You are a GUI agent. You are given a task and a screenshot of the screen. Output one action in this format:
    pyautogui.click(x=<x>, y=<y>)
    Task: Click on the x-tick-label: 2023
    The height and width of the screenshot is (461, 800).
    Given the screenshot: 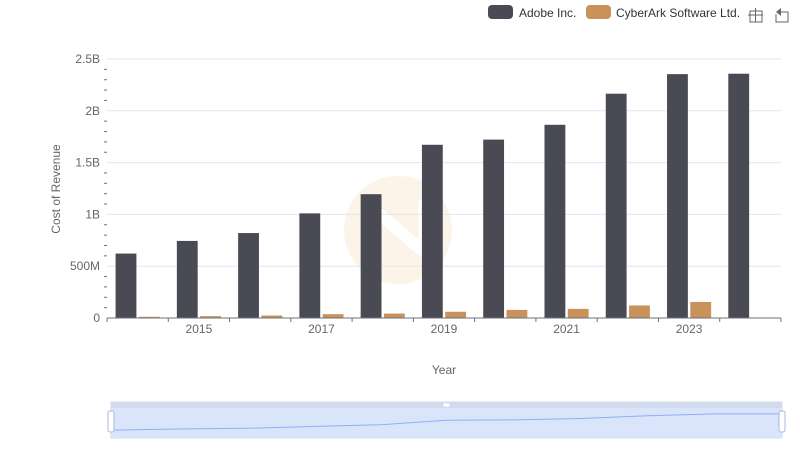 What is the action you would take?
    pyautogui.click(x=689, y=329)
    